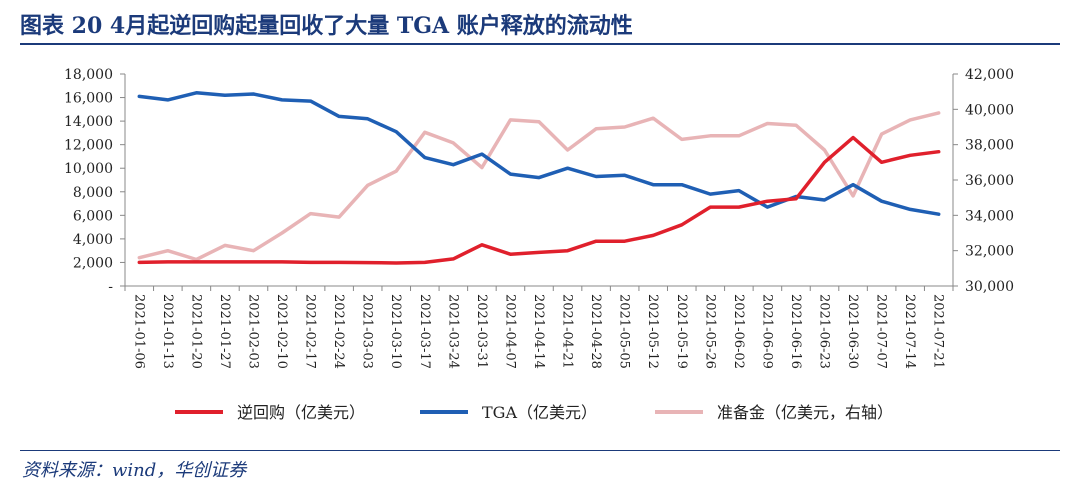  Describe the element at coordinates (326, 26) in the screenshot. I see `figure-title: 图表 20 4月起逆回购起量回收了大量 TGA 账户释放的流动性` at that location.